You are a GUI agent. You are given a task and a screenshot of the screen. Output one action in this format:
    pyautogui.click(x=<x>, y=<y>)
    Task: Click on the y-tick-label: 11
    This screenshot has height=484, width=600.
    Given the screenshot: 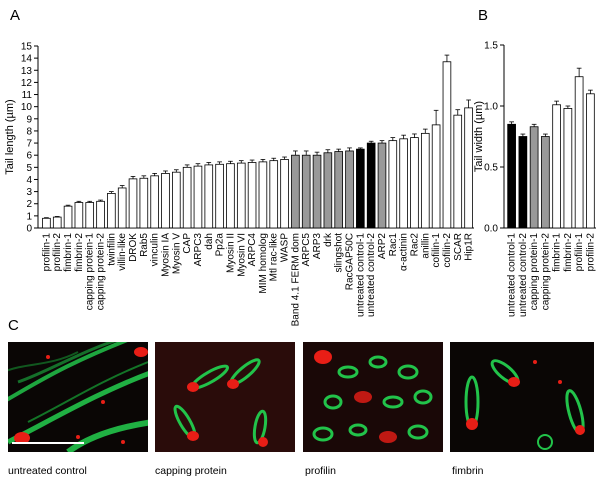 What is the action you would take?
    pyautogui.click(x=27, y=95)
    